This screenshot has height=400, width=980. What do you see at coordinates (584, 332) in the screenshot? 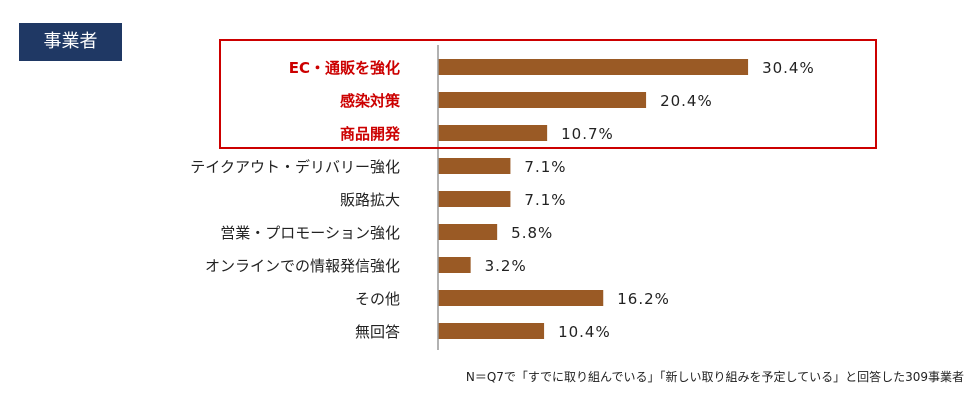
I see `value-label: 10.4%` at bounding box center [584, 332].